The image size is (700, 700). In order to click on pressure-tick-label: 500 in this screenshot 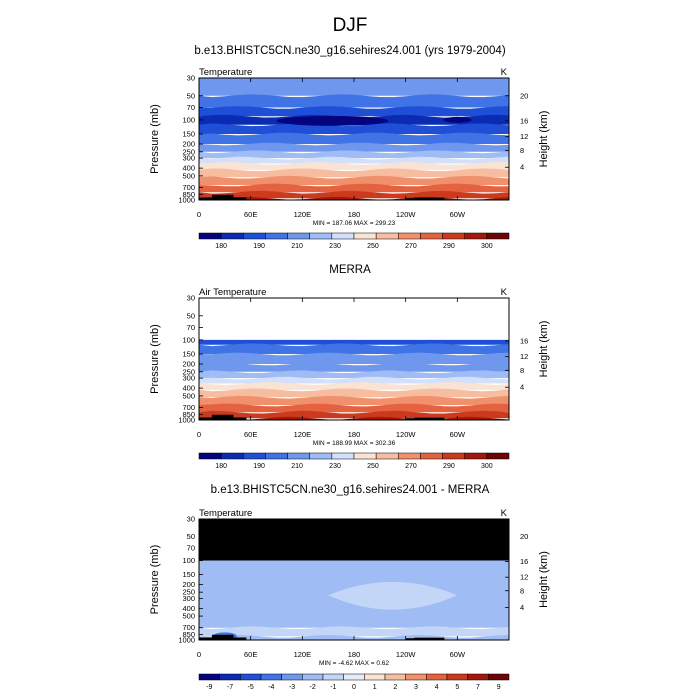, I will do `click(188, 616)`.